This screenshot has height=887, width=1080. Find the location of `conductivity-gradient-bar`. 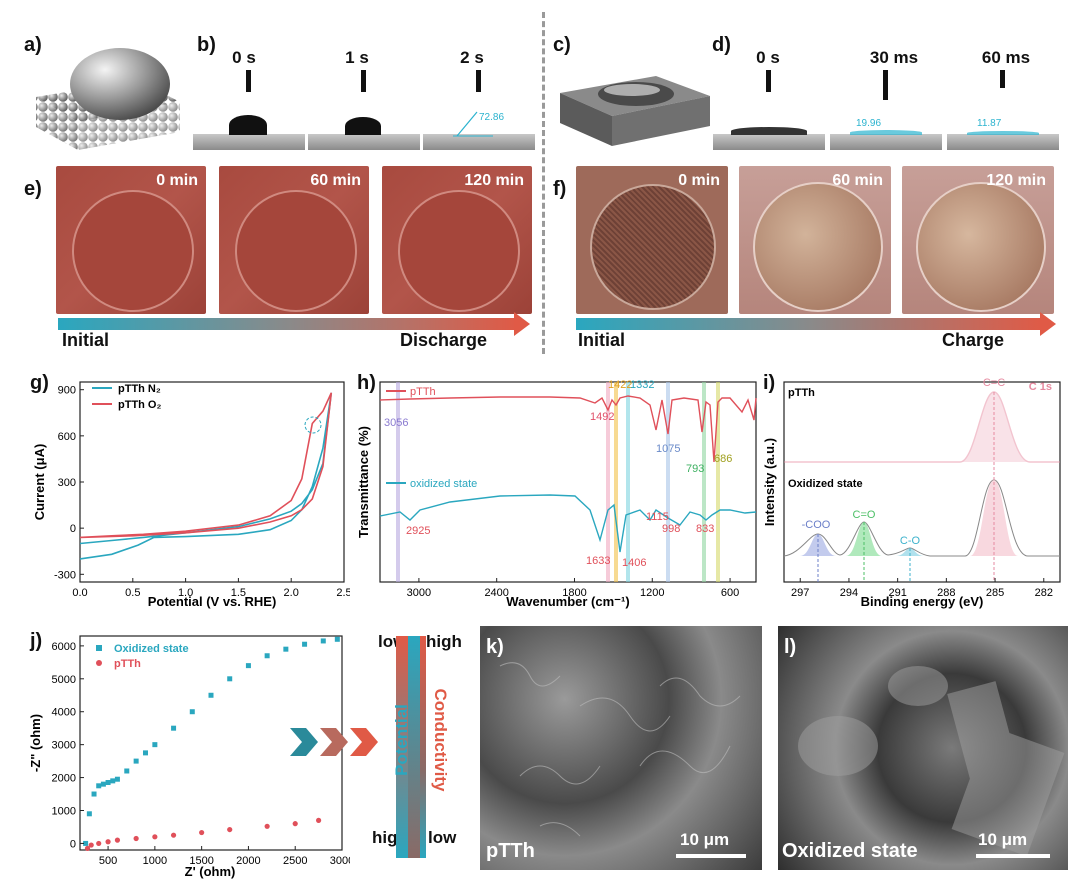

conductivity-gradient-bar is located at coordinates (423, 747).